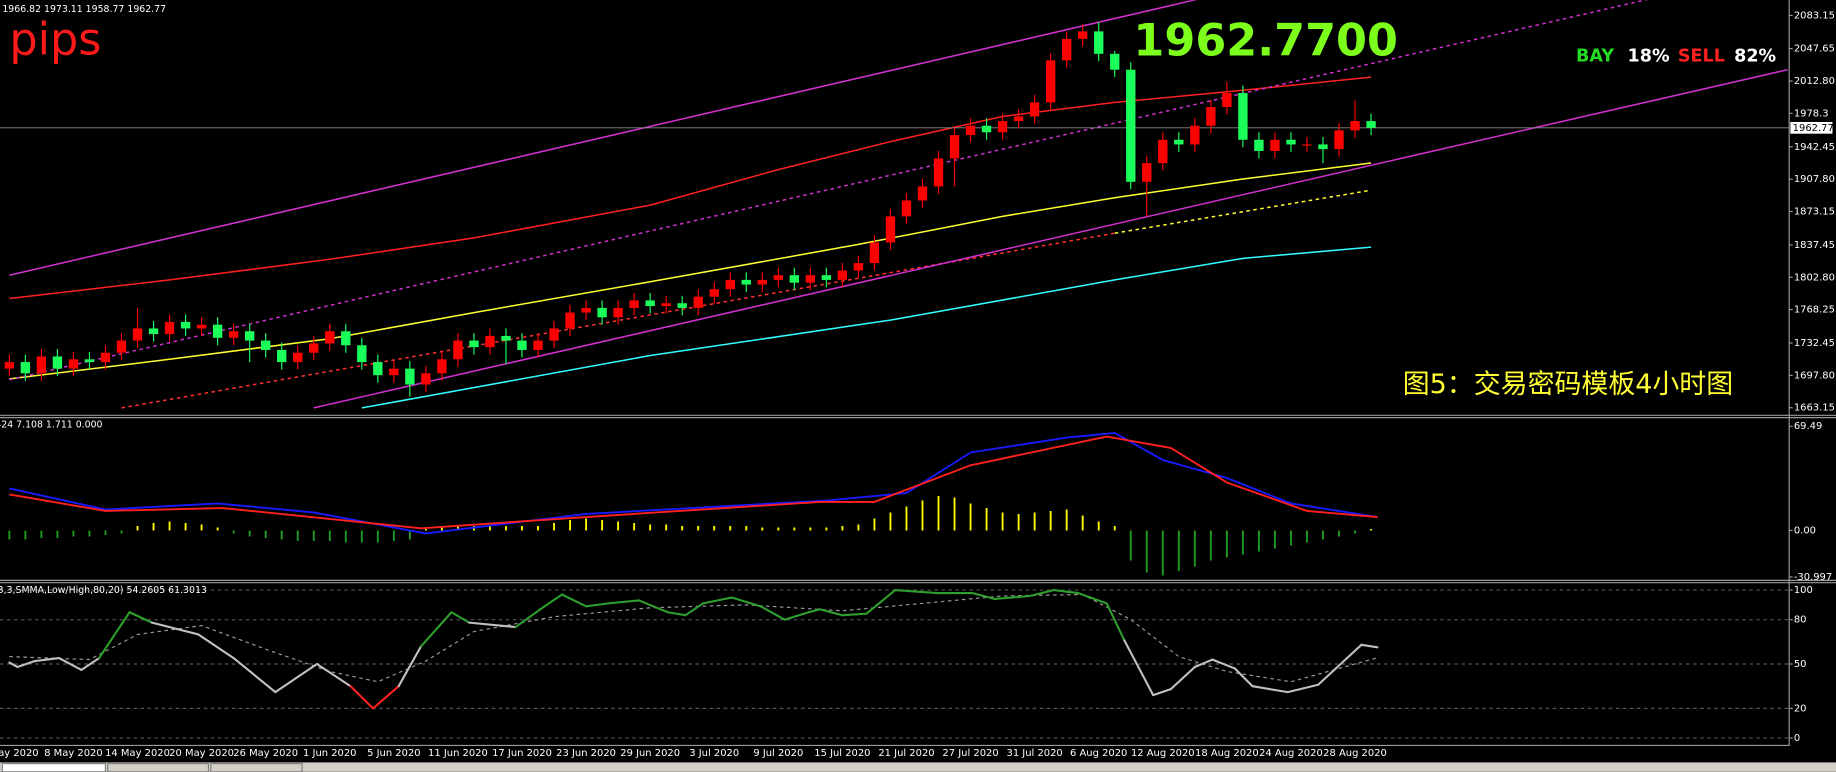 This screenshot has height=772, width=1836. What do you see at coordinates (1265, 41) in the screenshot?
I see `price-display: 1962.7700` at bounding box center [1265, 41].